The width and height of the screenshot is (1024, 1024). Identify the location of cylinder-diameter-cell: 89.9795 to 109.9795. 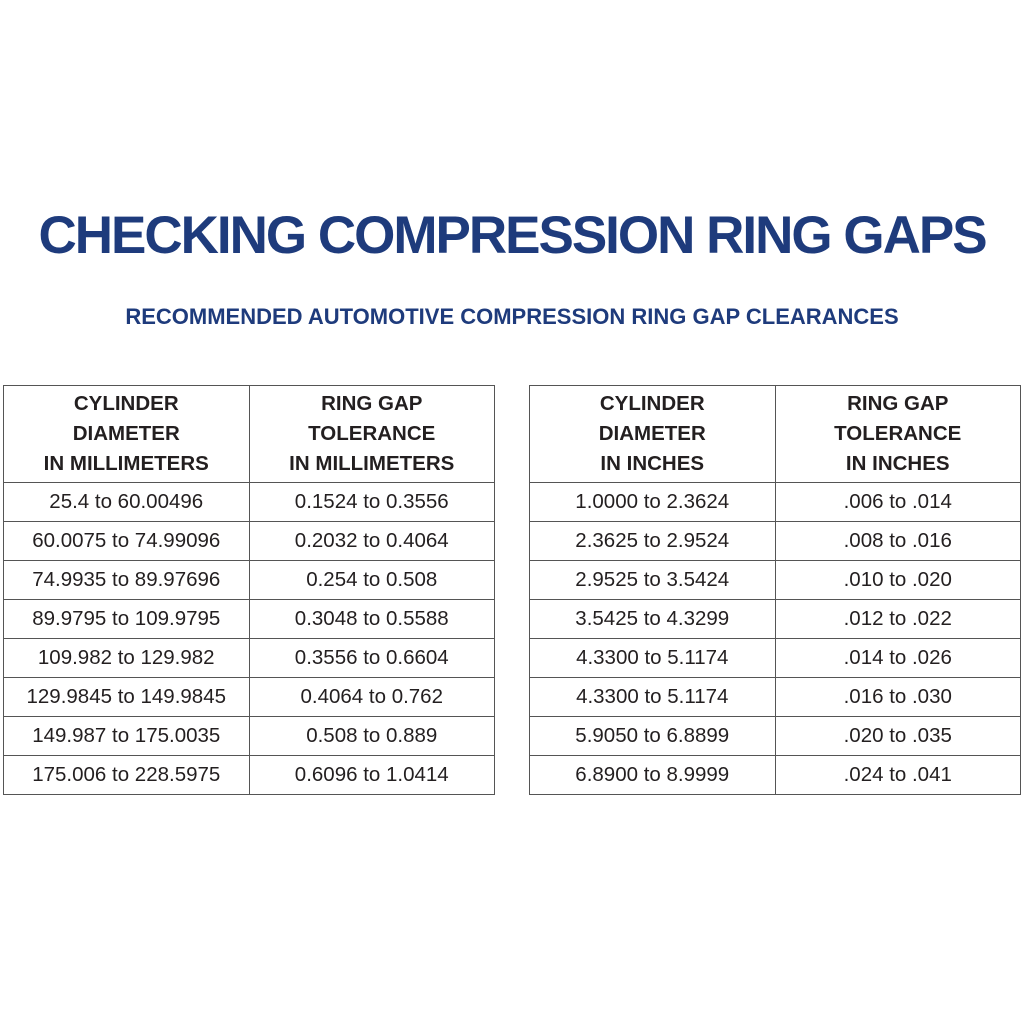
(126, 619).